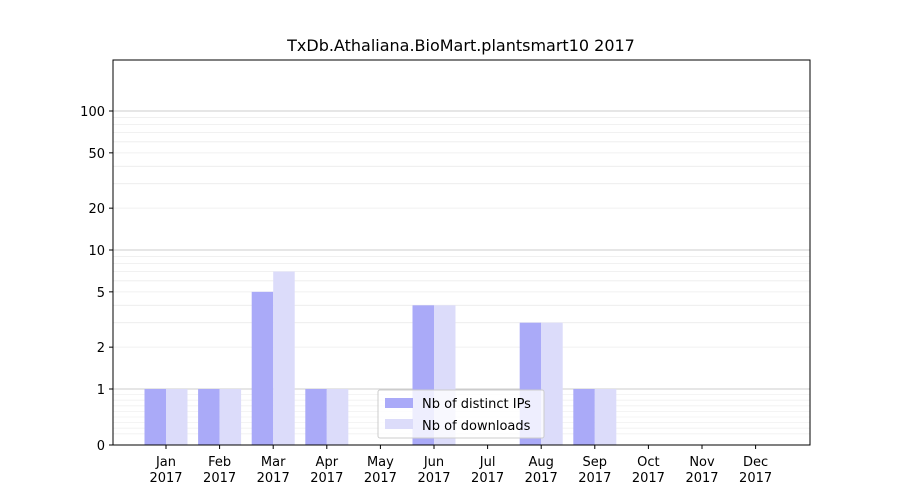 The image size is (900, 504). What do you see at coordinates (219, 462) in the screenshot?
I see `x-tick-label-month: Feb` at bounding box center [219, 462].